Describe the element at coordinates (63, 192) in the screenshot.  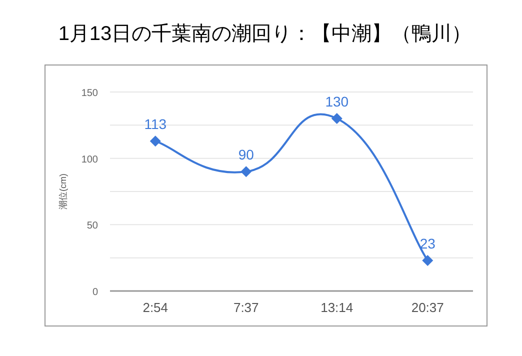
I see `y-axis-title: 潮位(cm)` at that location.